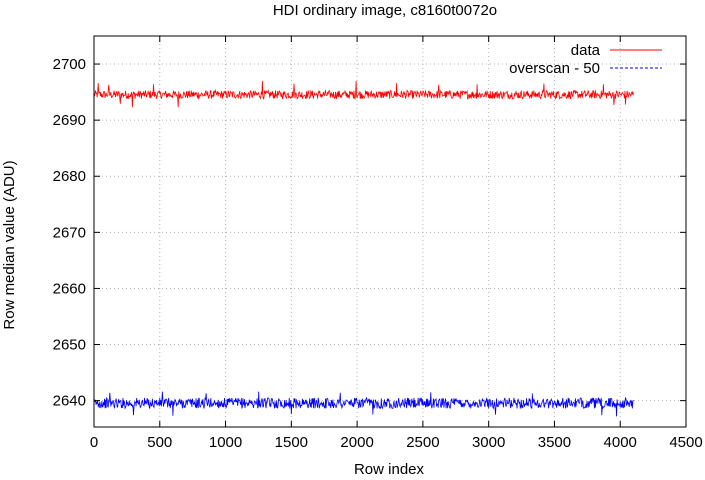 Image resolution: width=705 pixels, height=480 pixels. Describe the element at coordinates (9, 244) in the screenshot. I see `y-axis-label: Row median value (ADU)` at that location.